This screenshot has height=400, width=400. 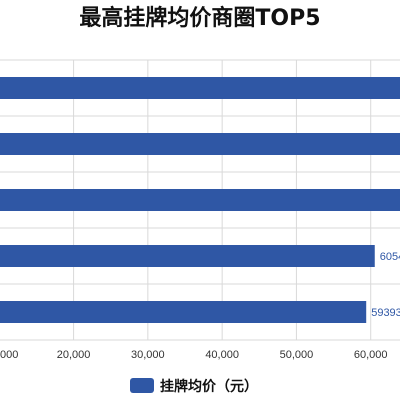 I want to click on data-label: 6054, so click(x=390, y=257).